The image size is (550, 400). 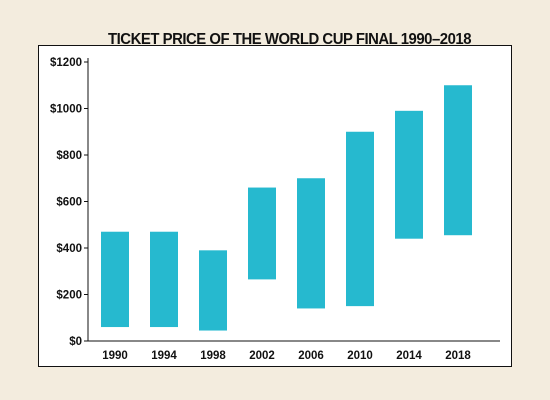 What do you see at coordinates (69, 249) in the screenshot?
I see `y-tick-label: $400` at bounding box center [69, 249].